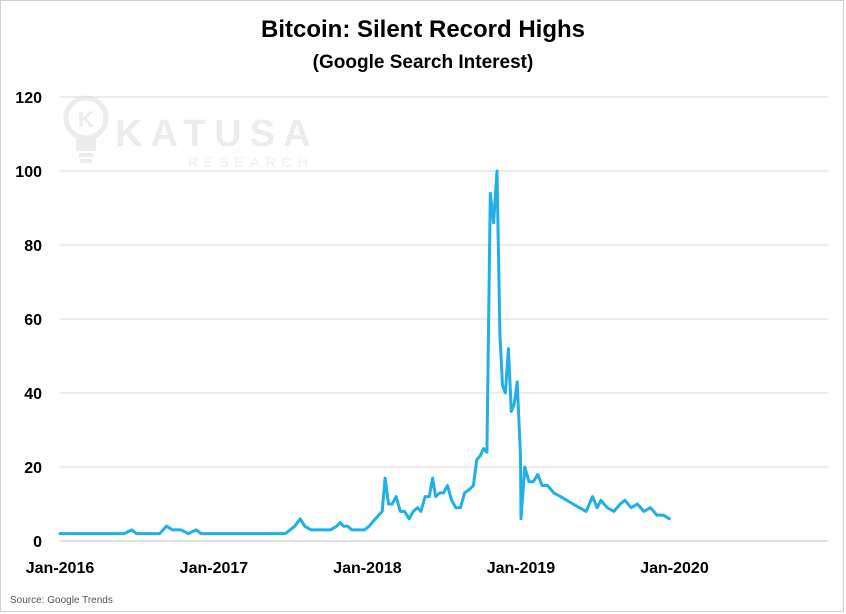  What do you see at coordinates (61, 600) in the screenshot?
I see `source-note: Source: Google Trends` at bounding box center [61, 600].